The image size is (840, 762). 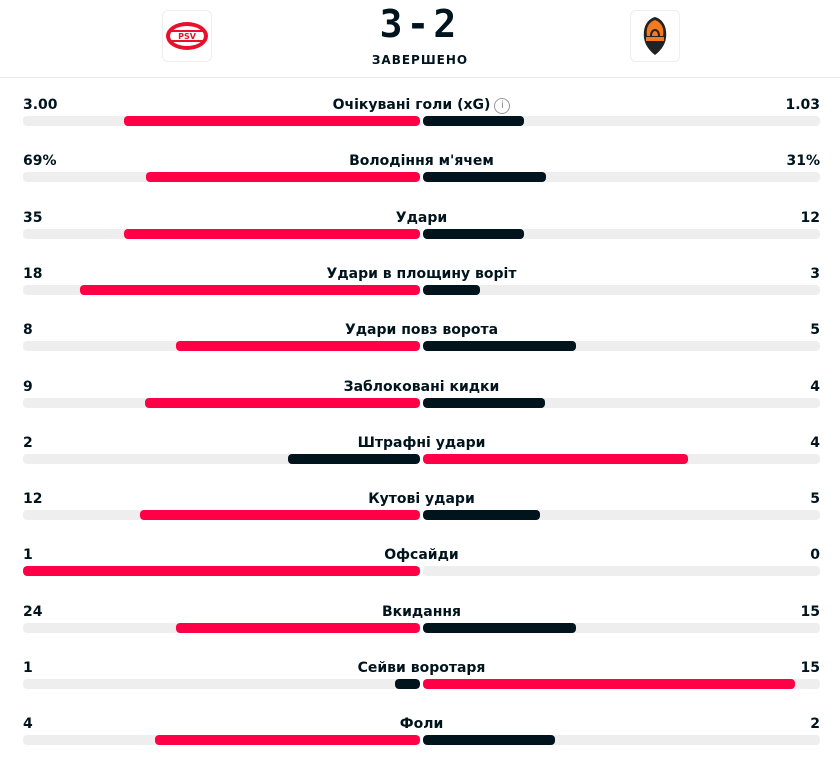 I want to click on home-team-logo: PSV, so click(x=187, y=36).